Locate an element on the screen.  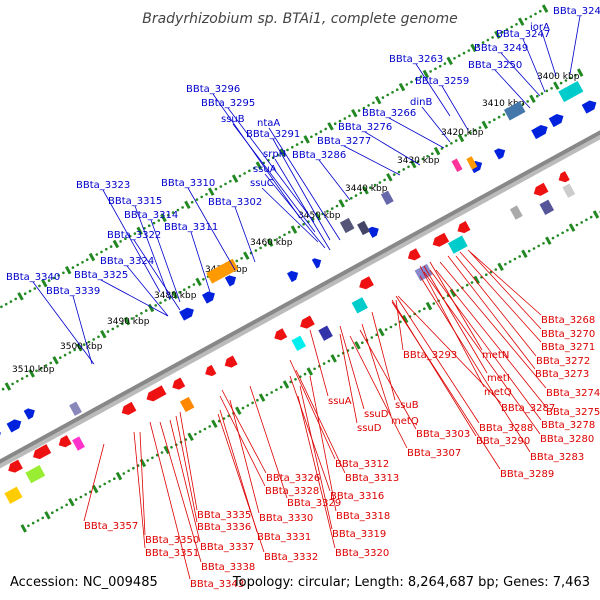
reverse-gene-label: BBta_3293 is located at coordinates (430, 355).